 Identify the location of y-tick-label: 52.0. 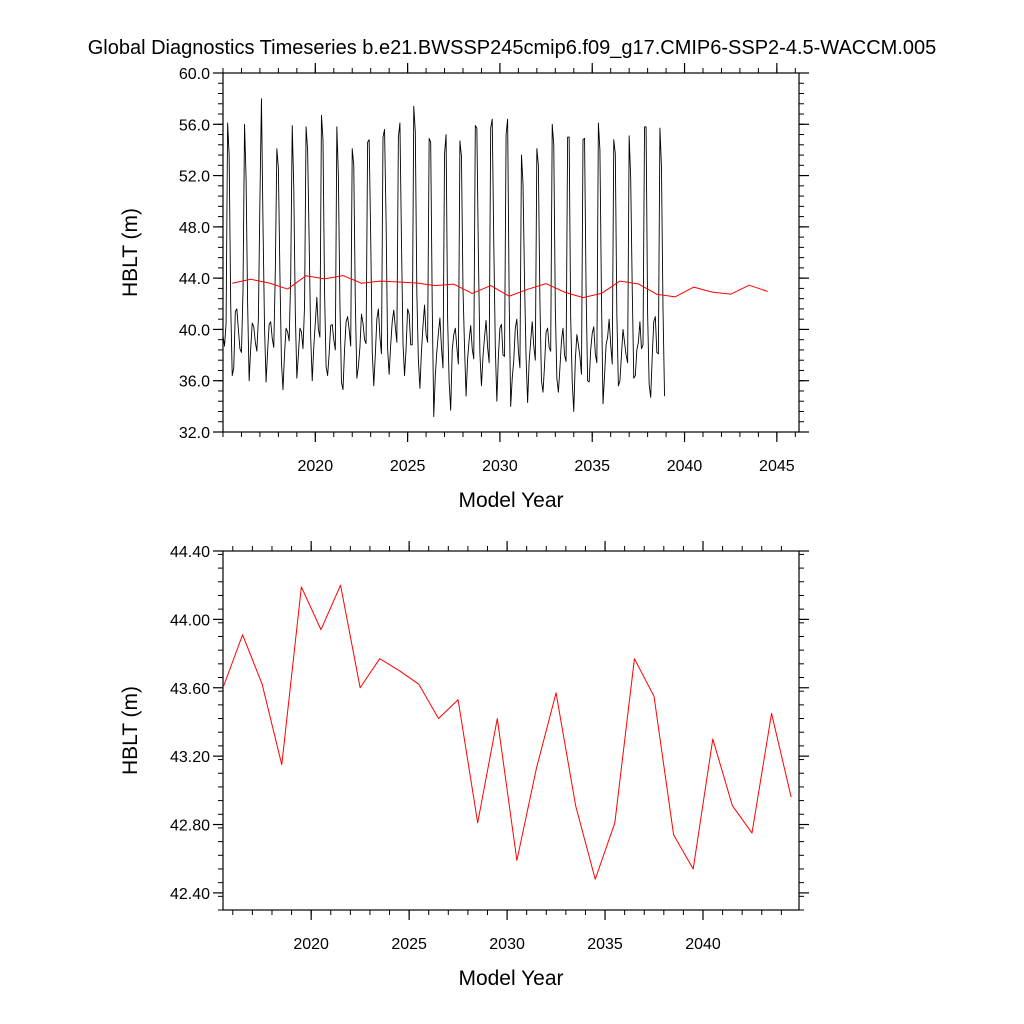
(194, 177).